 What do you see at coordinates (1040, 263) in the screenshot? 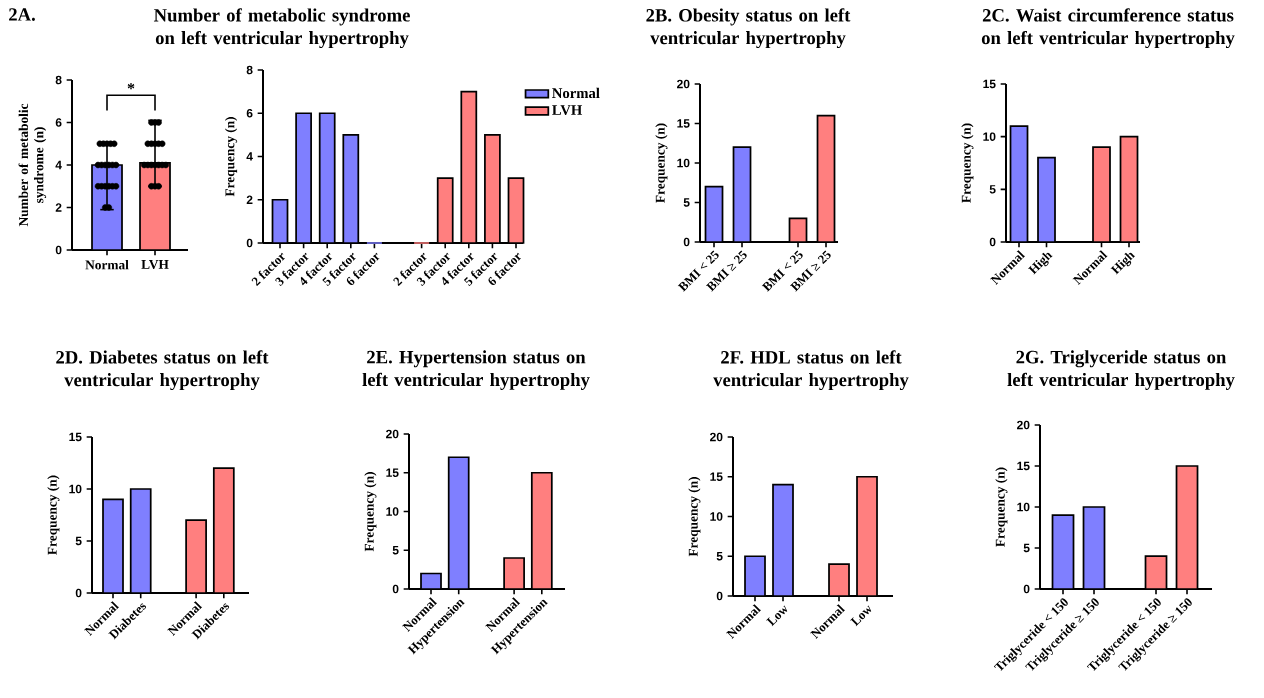
I see `x-tick-label: High` at bounding box center [1040, 263].